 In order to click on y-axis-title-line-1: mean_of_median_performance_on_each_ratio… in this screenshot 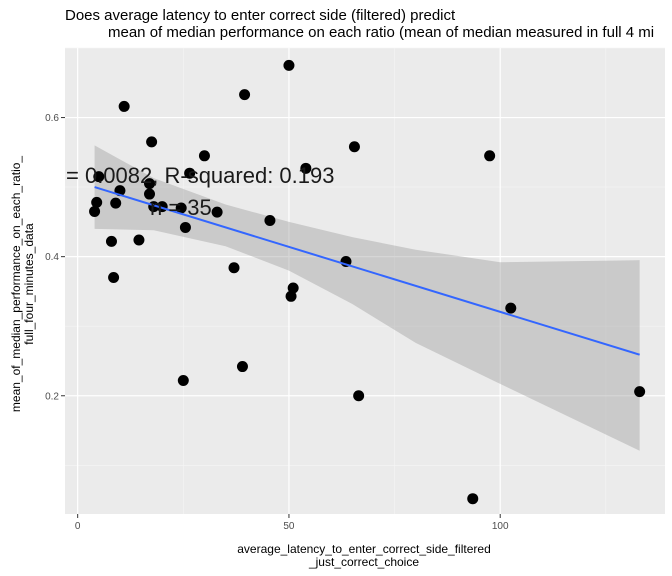, I will do `click(16, 284)`.